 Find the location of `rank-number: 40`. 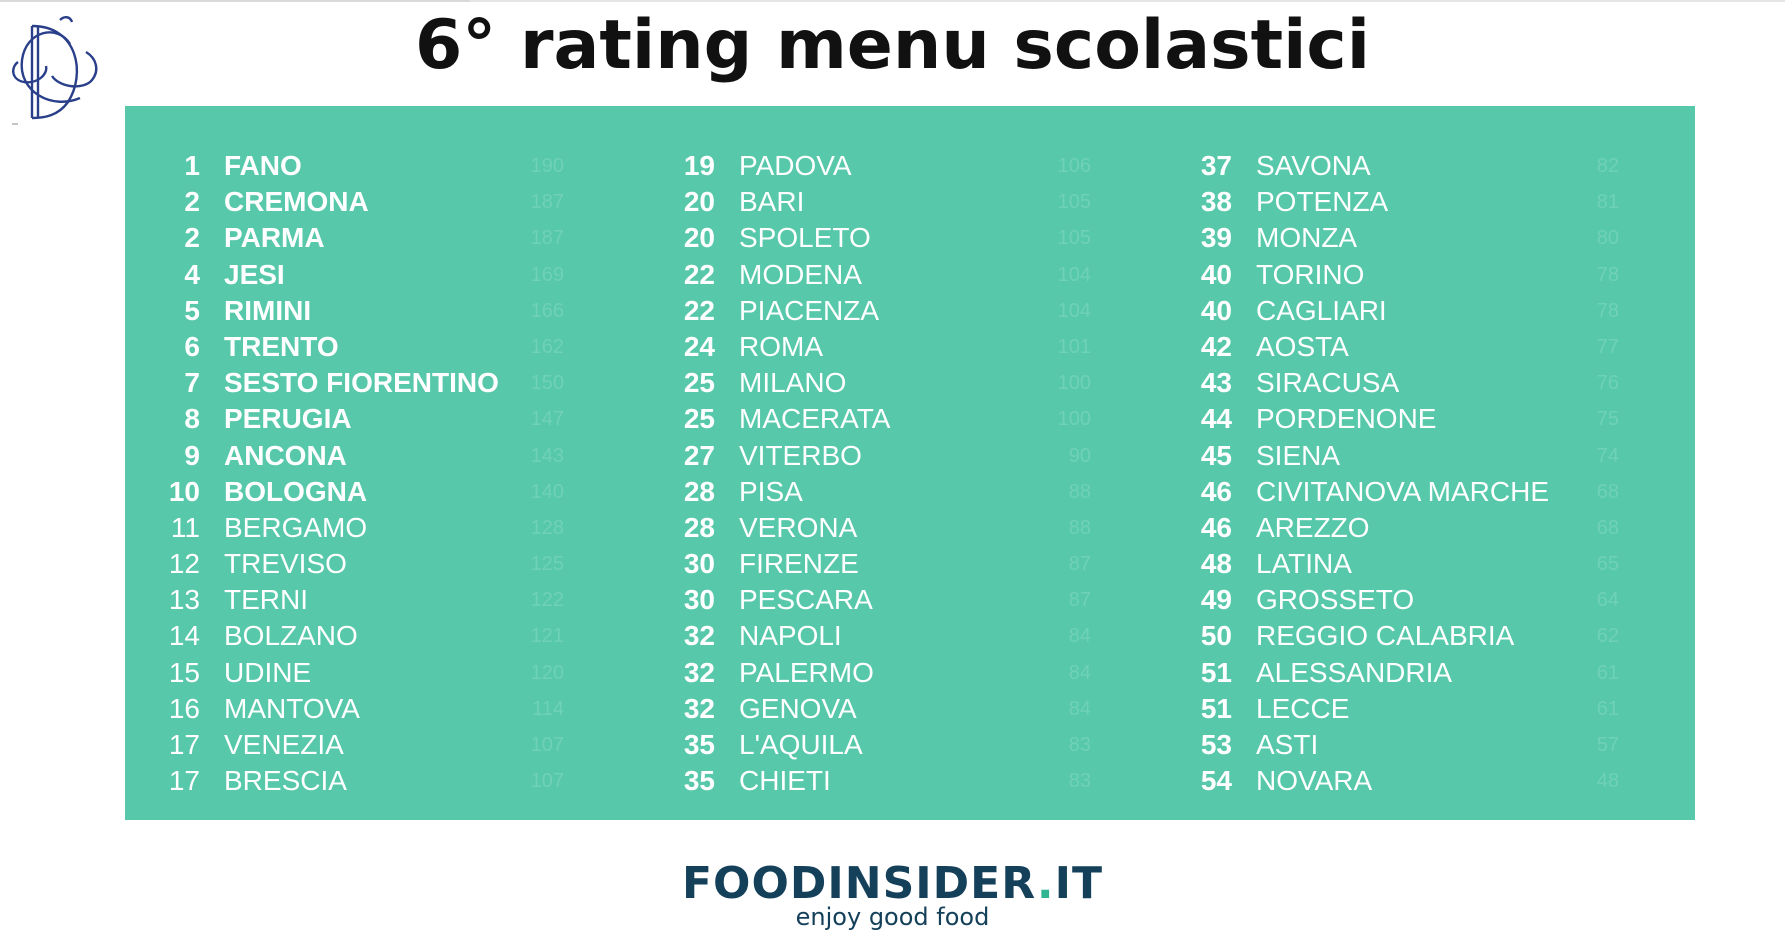

rank-number: 40 is located at coordinates (1216, 274).